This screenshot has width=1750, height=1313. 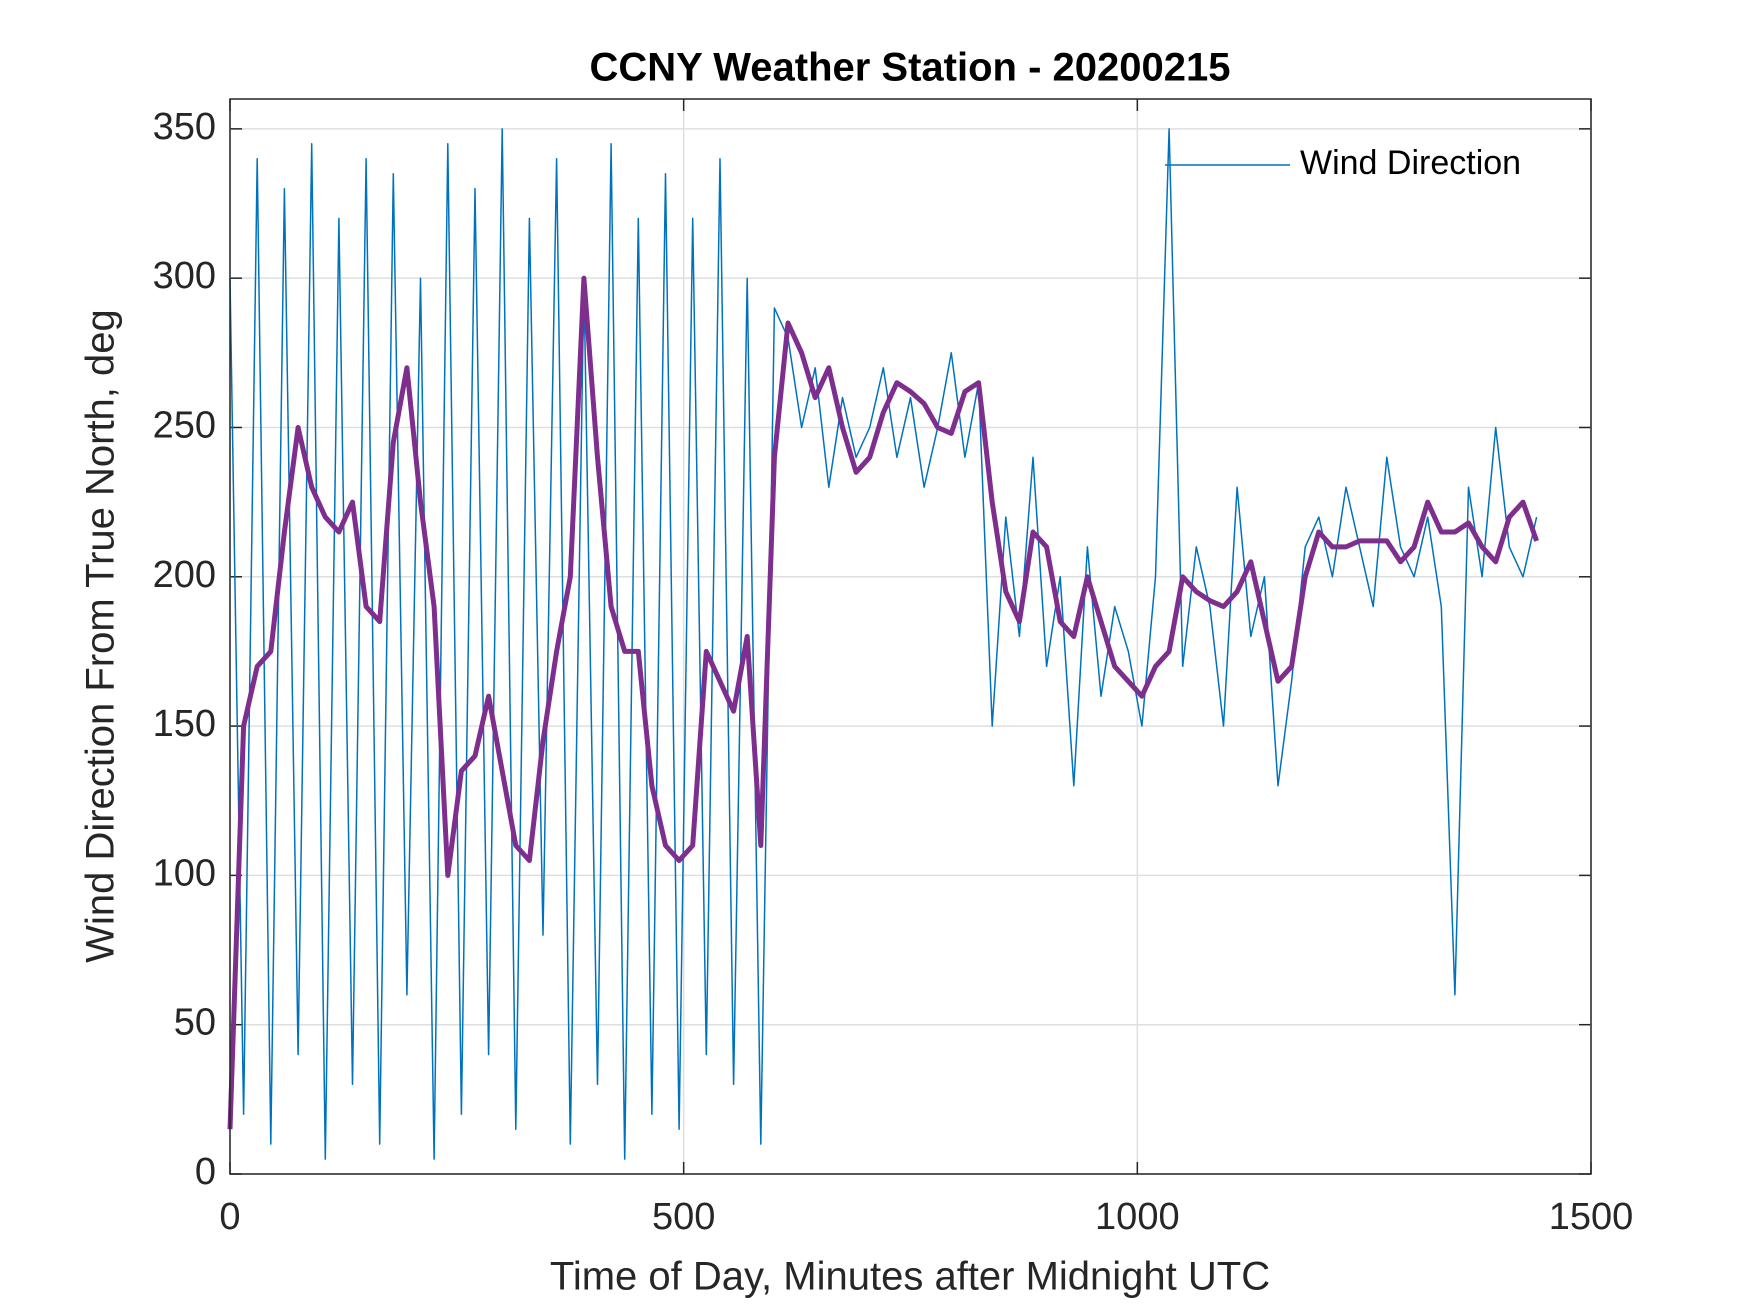 I want to click on chart-title: CCNY Weather Station - 20200215, so click(x=910, y=68).